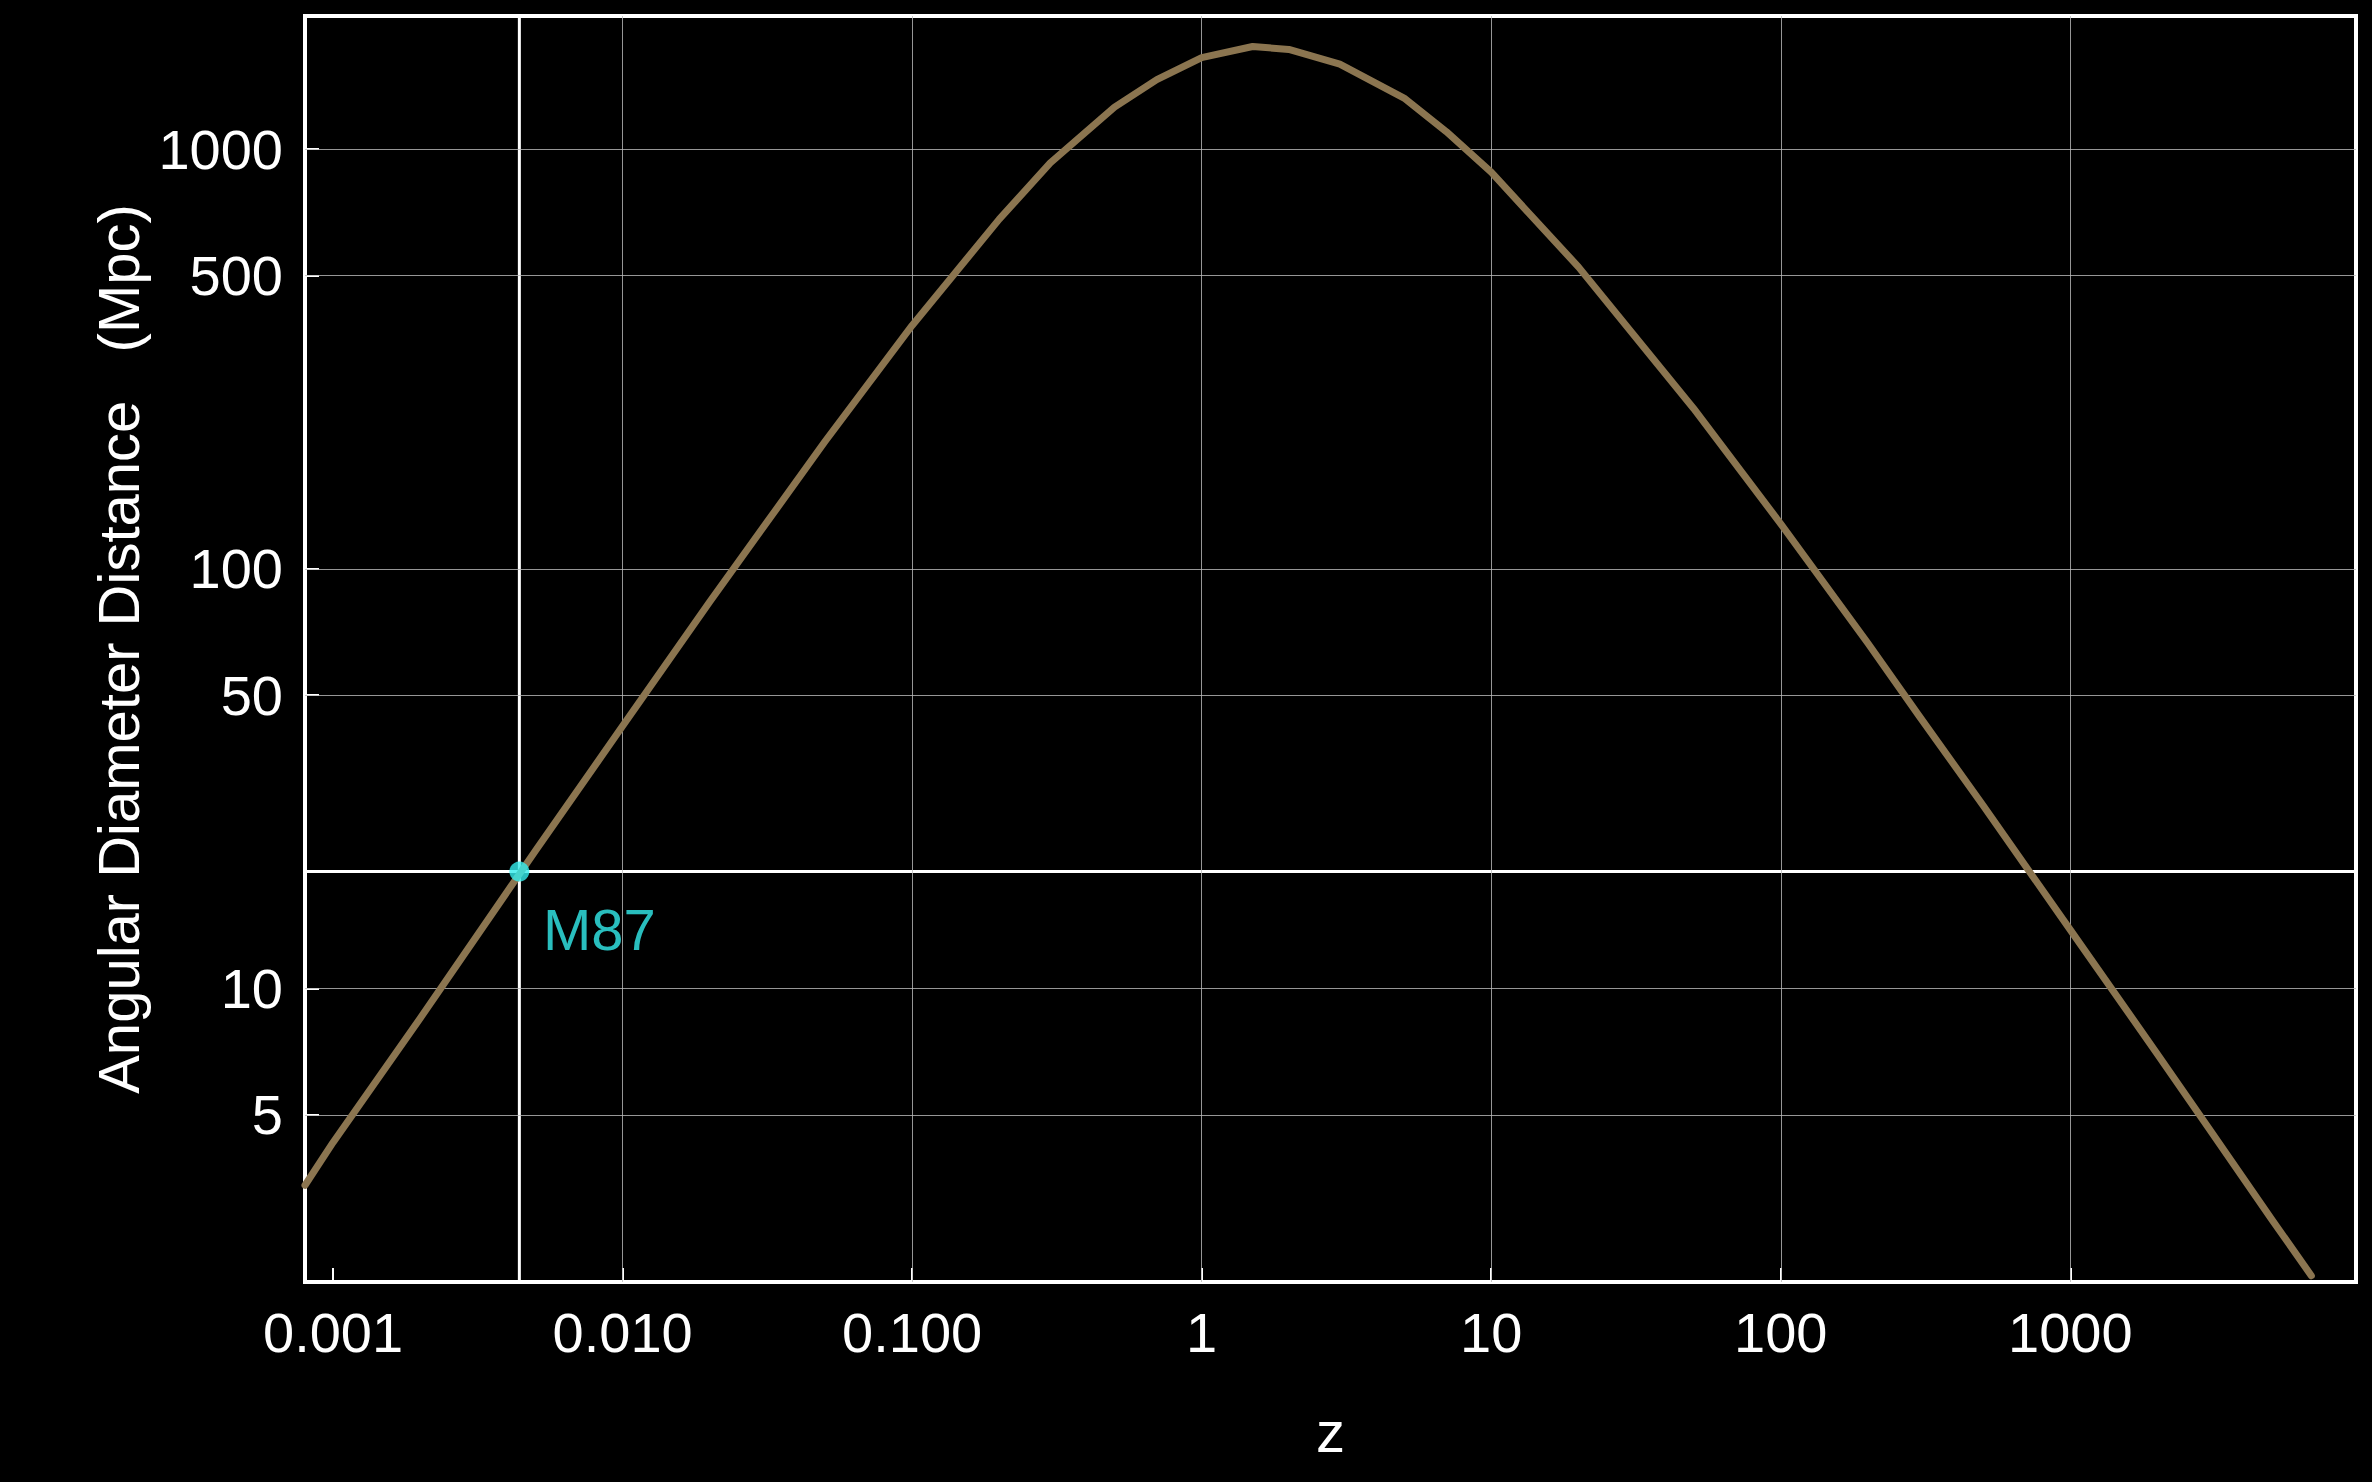 The image size is (2372, 1482). Describe the element at coordinates (251, 989) in the screenshot. I see `y-tick-label: 10` at that location.